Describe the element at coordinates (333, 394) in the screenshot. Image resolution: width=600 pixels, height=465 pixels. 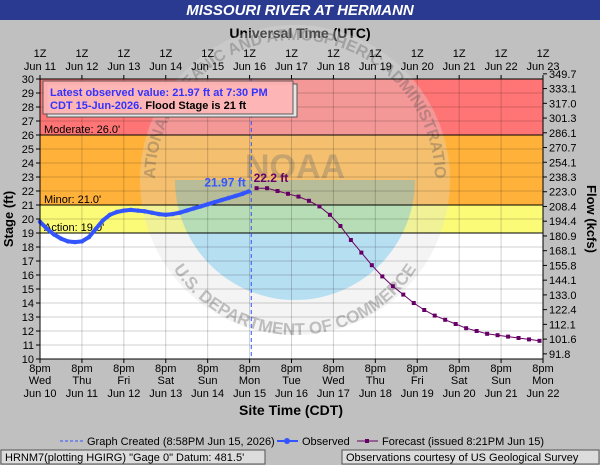
I see `x-bottom-tick-date-7: Jun 17` at that location.